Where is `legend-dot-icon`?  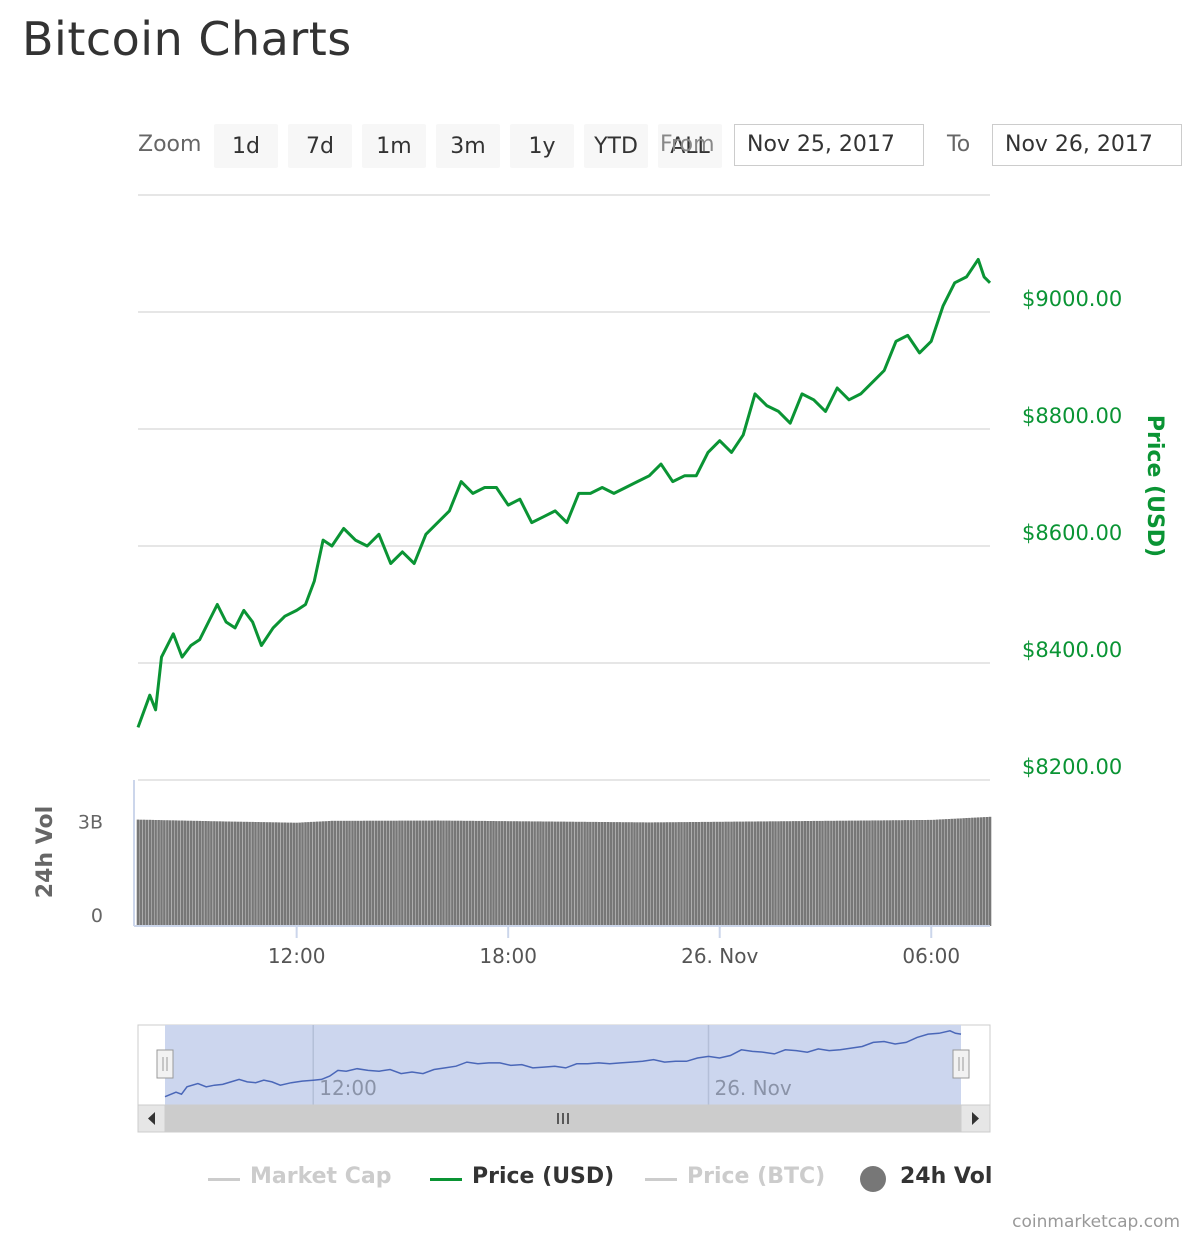
legend-dot-icon is located at coordinates (873, 1179).